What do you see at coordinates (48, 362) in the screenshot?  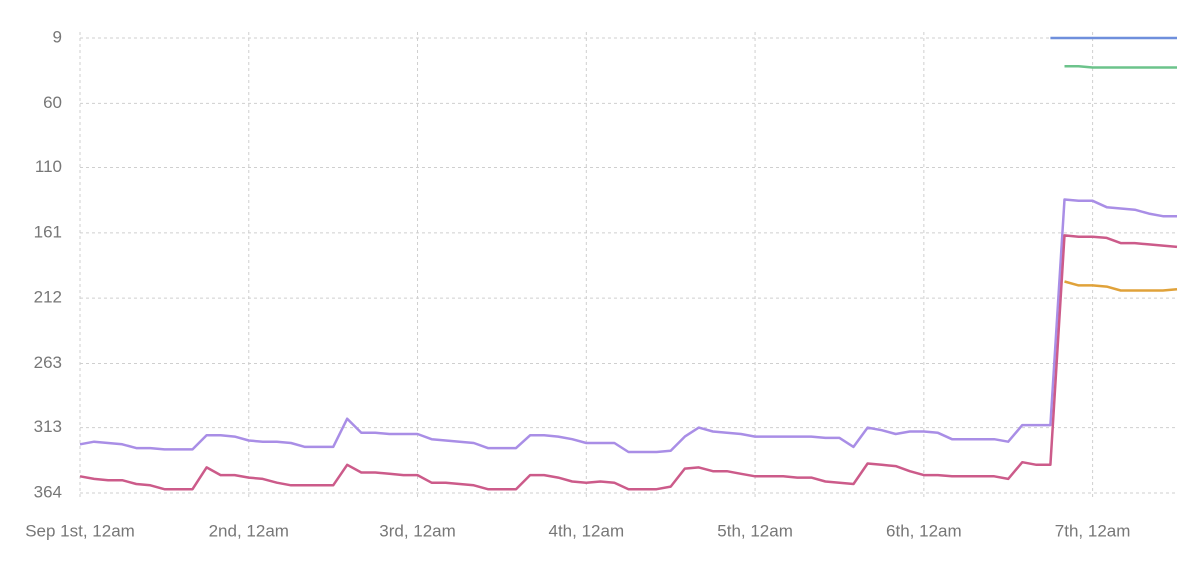 I see `y-tick-label: 263` at bounding box center [48, 362].